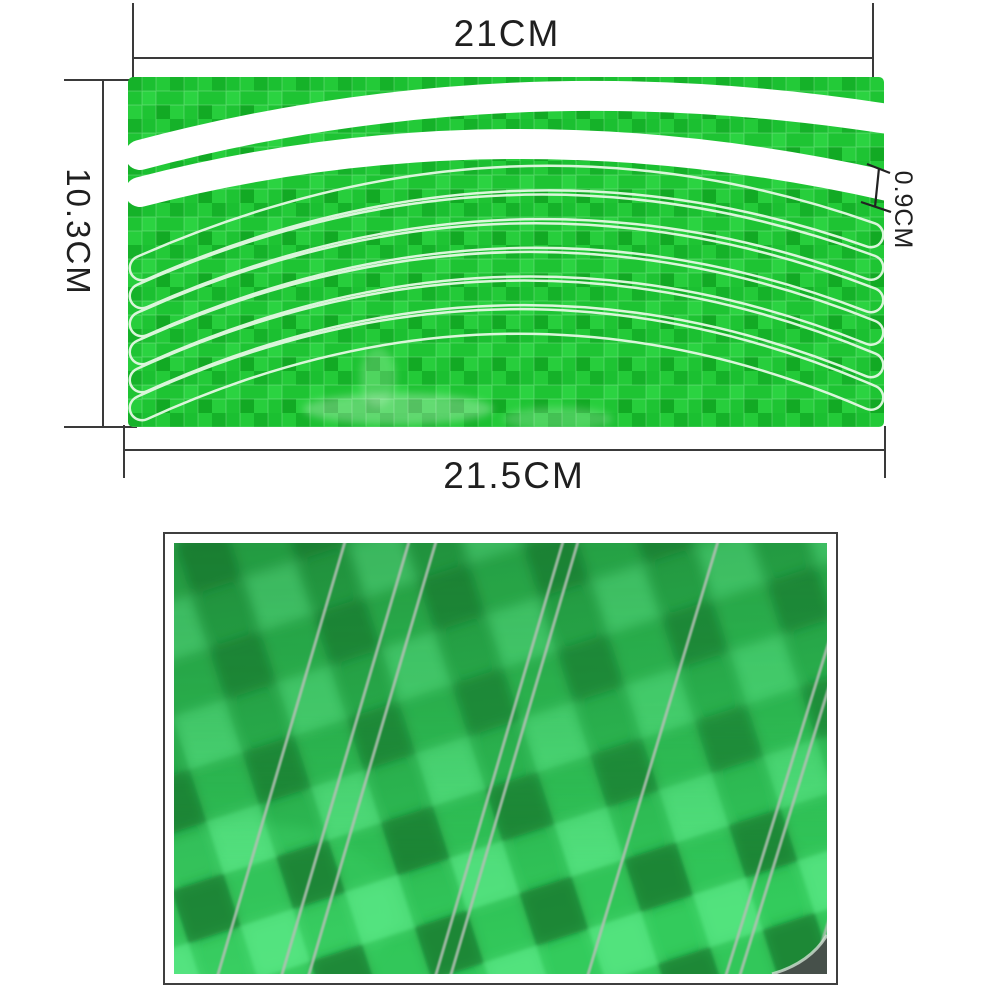 The width and height of the screenshot is (1002, 1002). I want to click on strip-width-label: 0.9CM, so click(903, 210).